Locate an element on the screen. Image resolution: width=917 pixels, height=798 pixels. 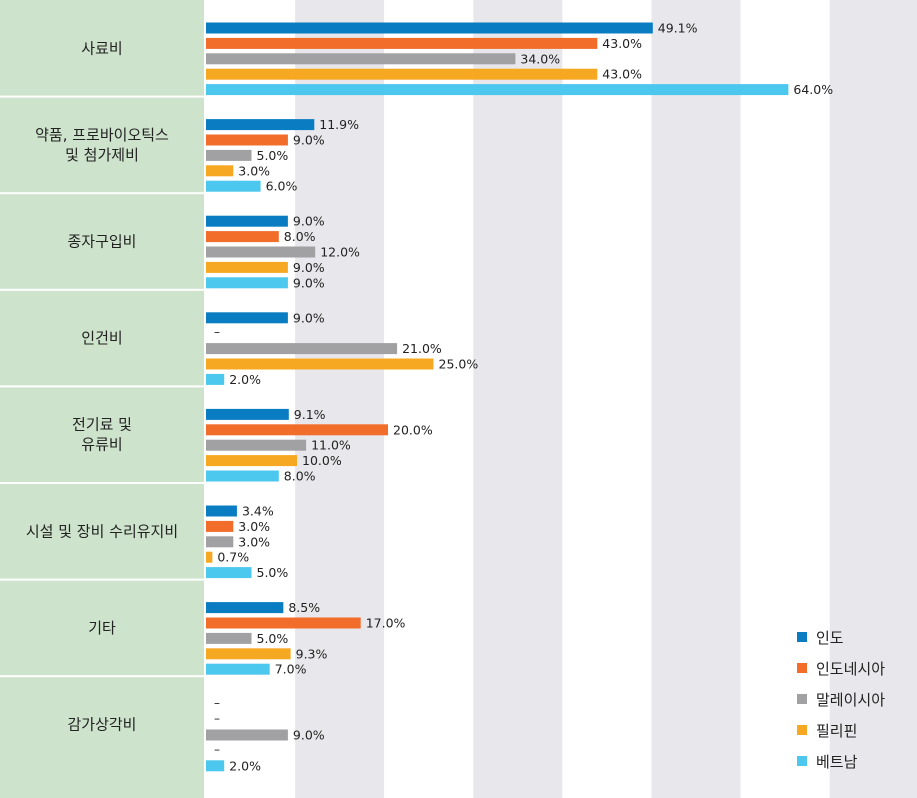
category-label: 인건비 is located at coordinates (101, 338).